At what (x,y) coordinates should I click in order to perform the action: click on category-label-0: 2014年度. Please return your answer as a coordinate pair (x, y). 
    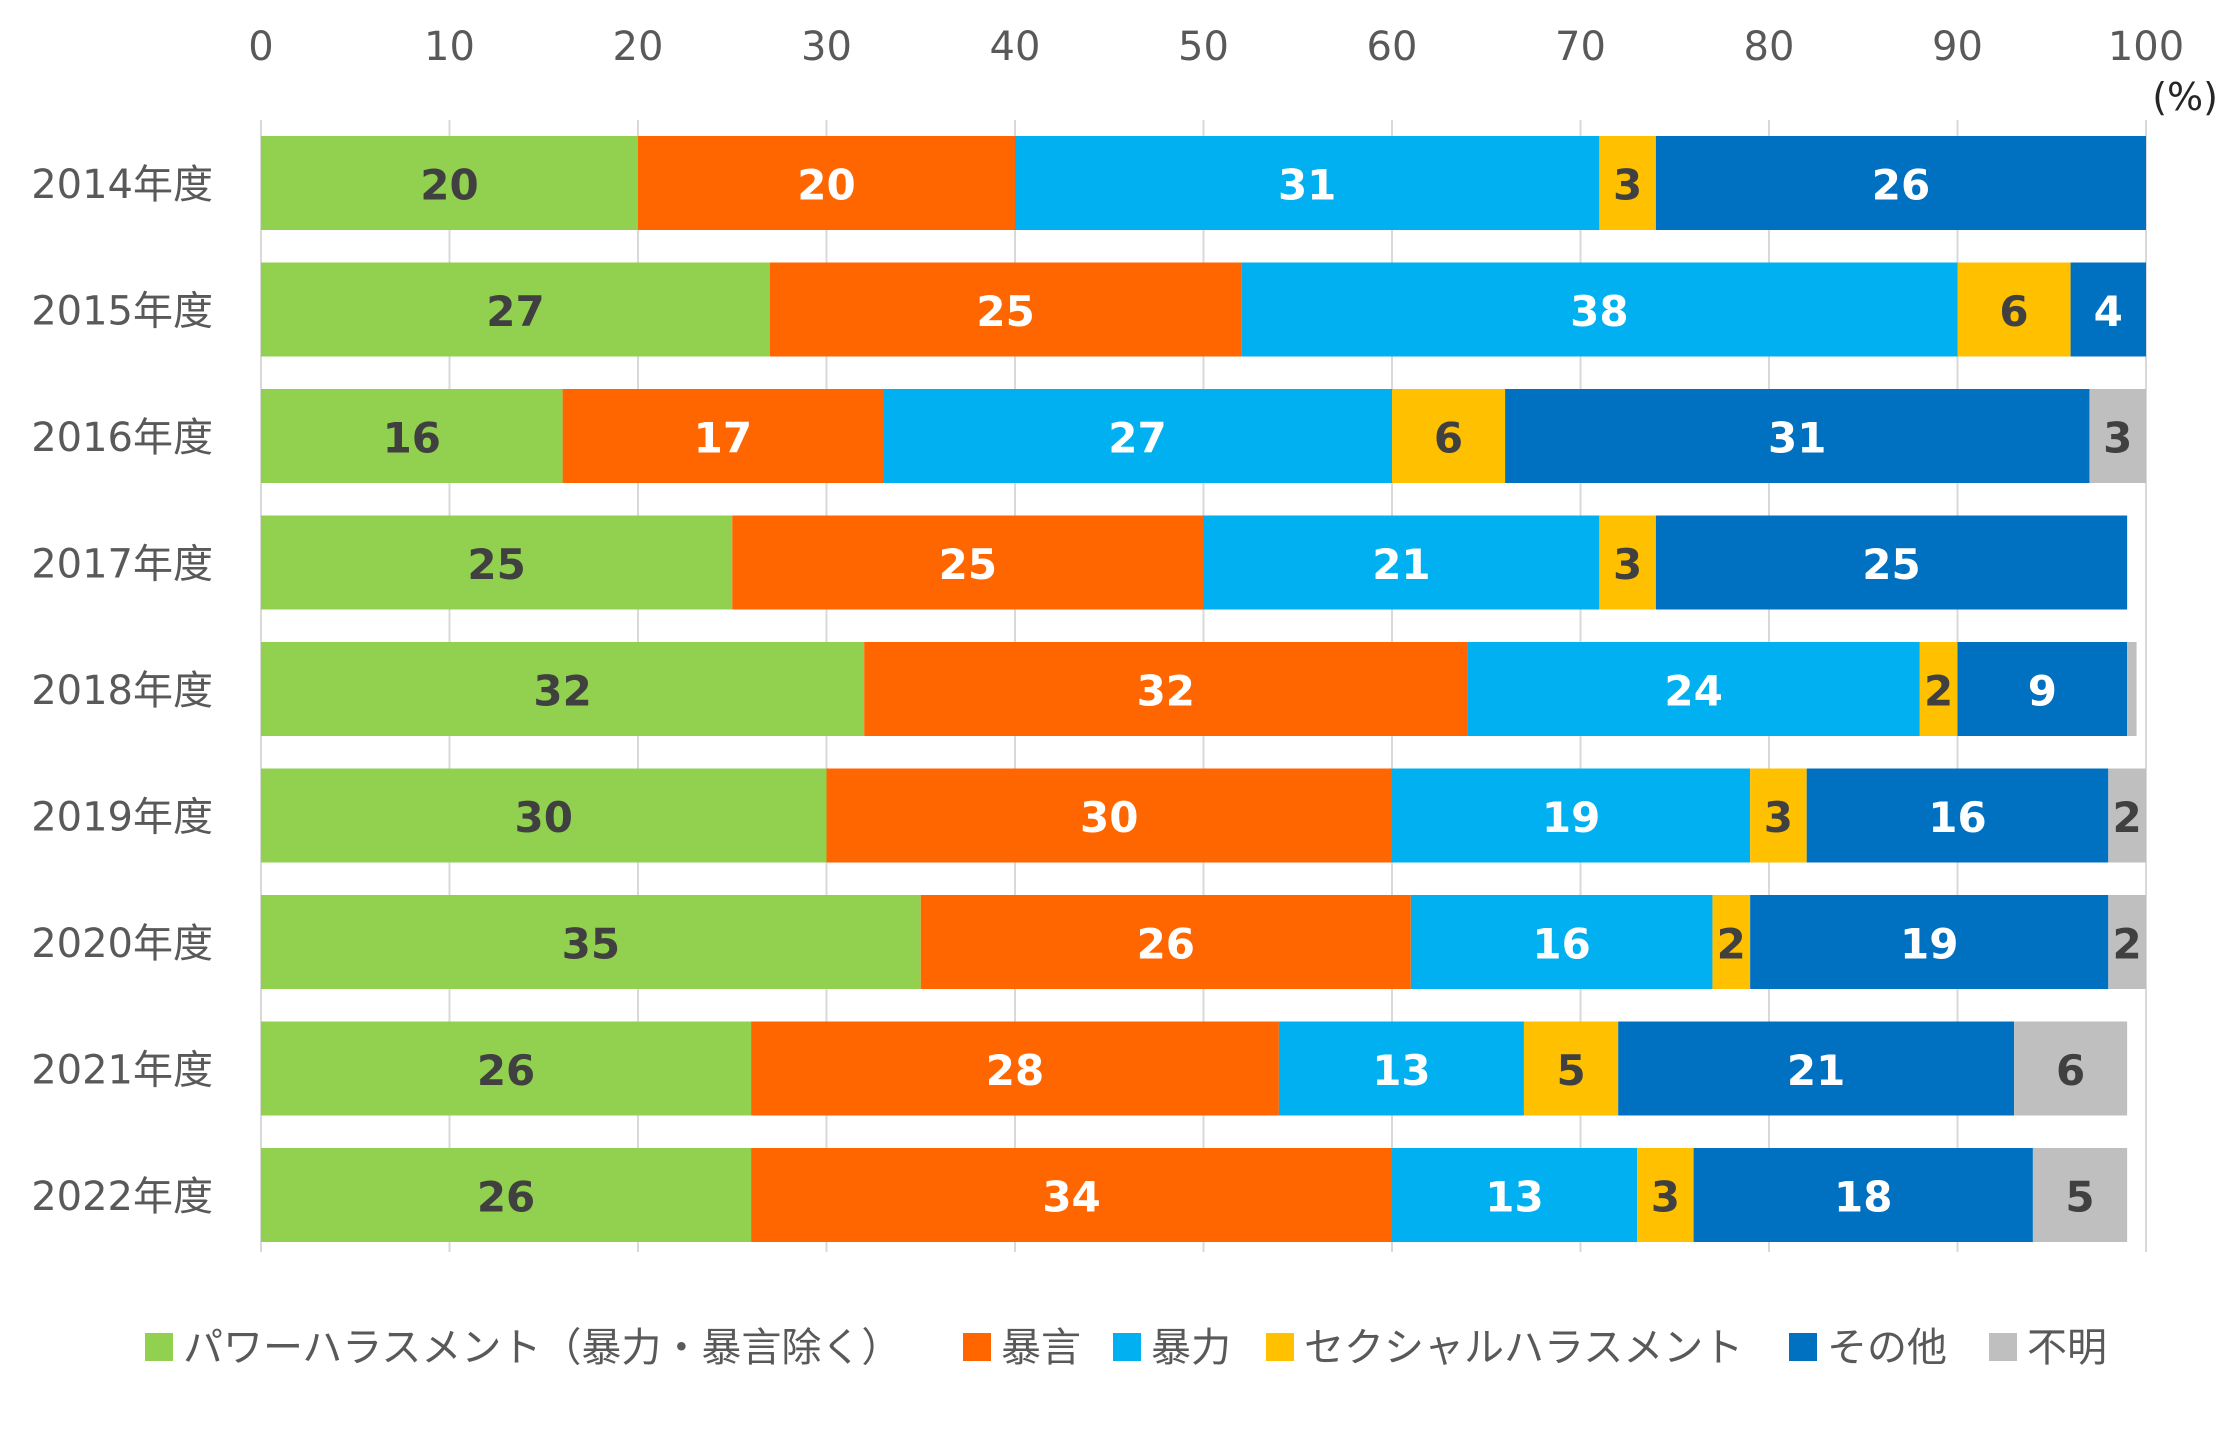
    Looking at the image, I should click on (122, 185).